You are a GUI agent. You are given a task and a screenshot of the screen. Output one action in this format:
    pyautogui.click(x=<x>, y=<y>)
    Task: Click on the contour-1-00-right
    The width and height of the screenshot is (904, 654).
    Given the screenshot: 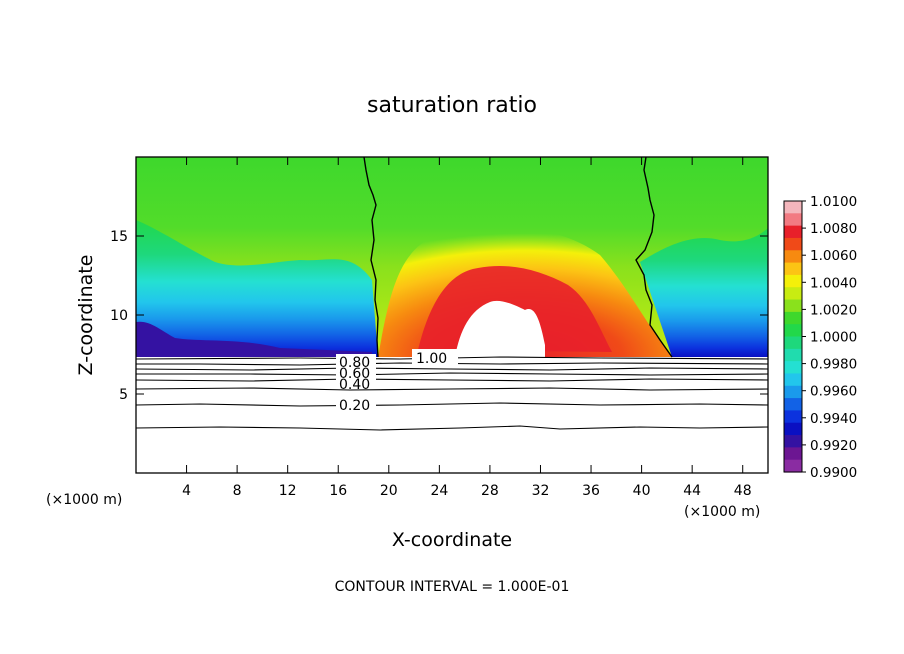 What is the action you would take?
    pyautogui.click(x=654, y=257)
    